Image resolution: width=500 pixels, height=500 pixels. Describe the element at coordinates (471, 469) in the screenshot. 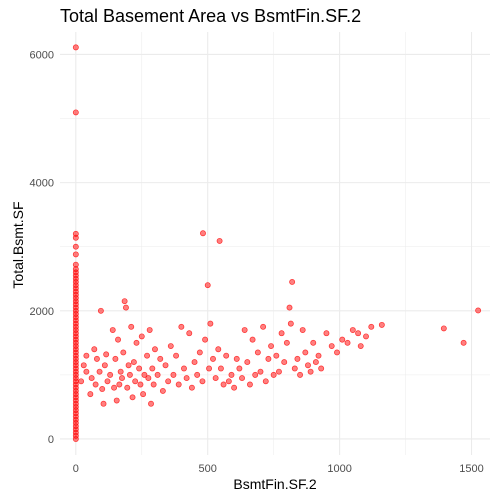

I see `x-tick-label: 1500` at that location.